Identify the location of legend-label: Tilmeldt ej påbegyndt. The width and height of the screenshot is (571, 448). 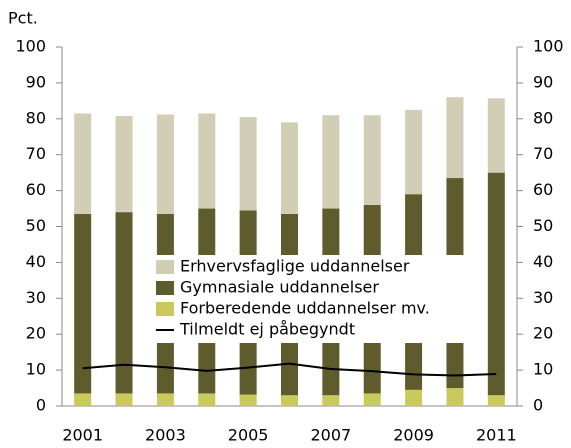
(267, 329).